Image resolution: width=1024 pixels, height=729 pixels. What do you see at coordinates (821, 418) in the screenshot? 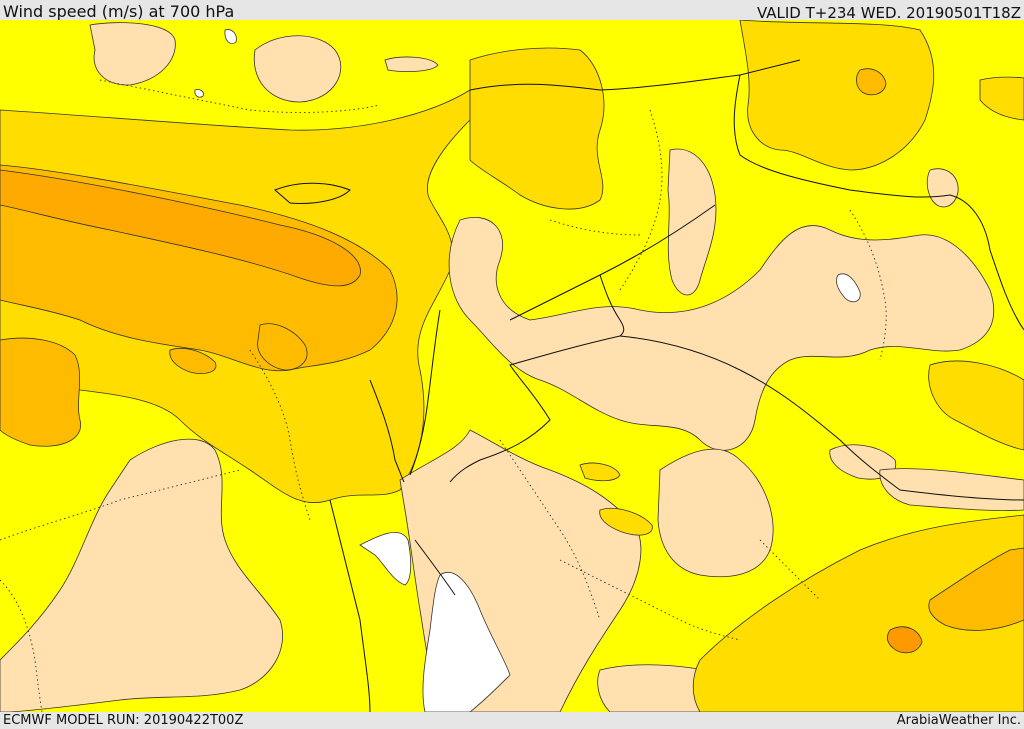
I see `border-saudi-iraq` at bounding box center [821, 418].